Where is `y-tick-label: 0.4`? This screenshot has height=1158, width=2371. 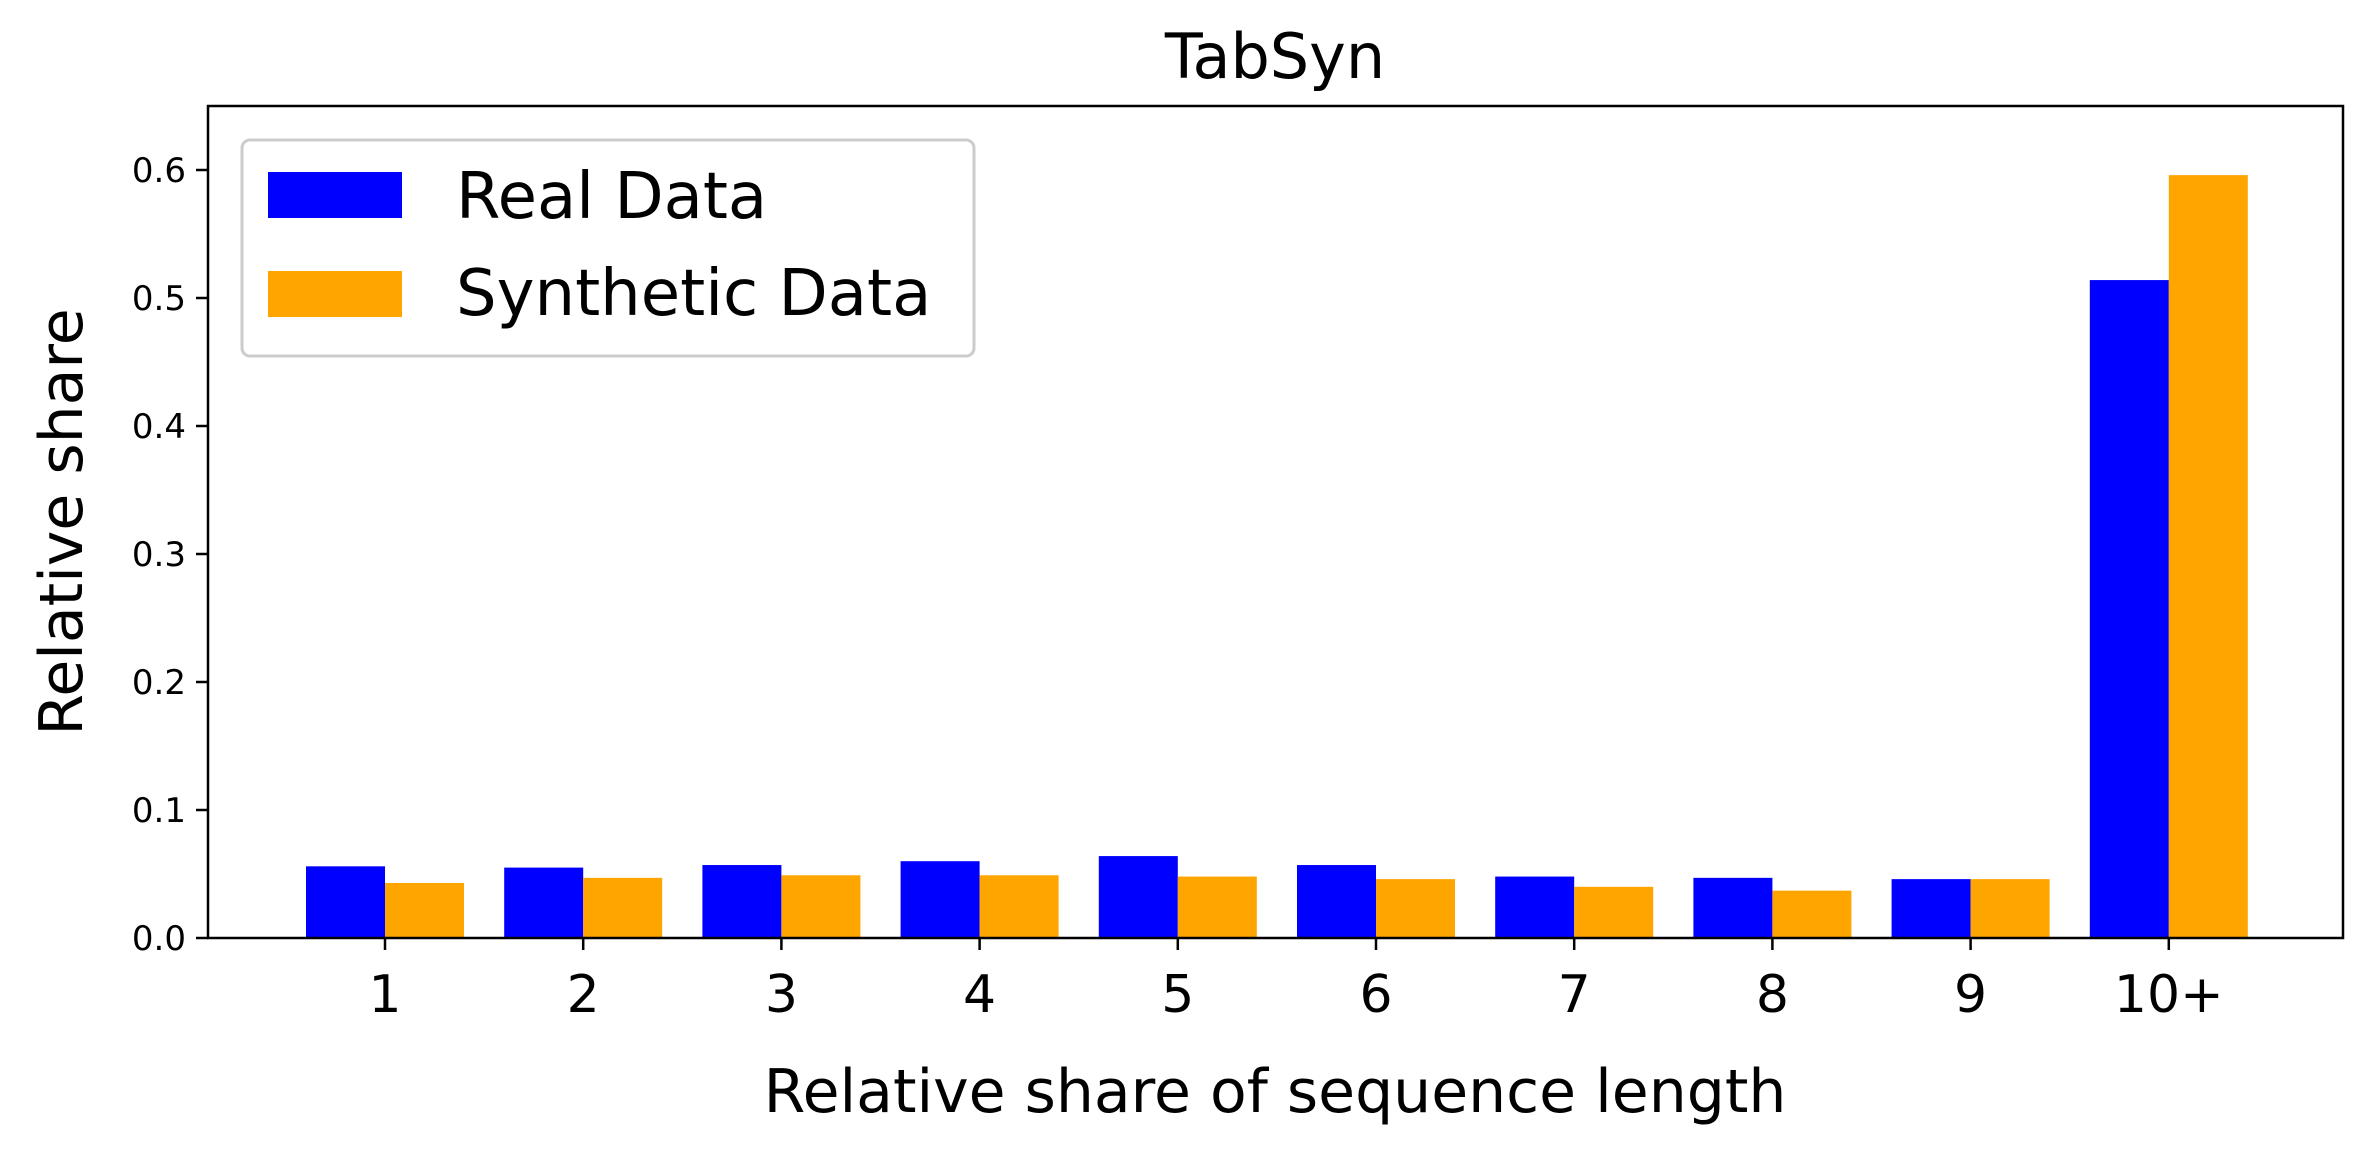 y-tick-label: 0.4 is located at coordinates (159, 427).